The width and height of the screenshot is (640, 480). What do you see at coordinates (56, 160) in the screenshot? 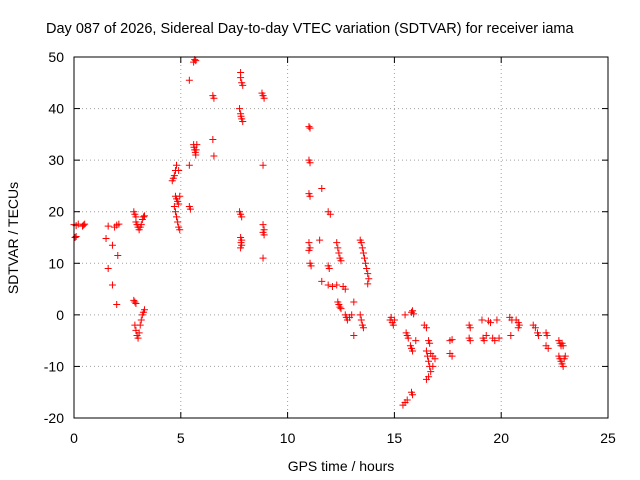
I see `y-tick-label: 30` at bounding box center [56, 160].